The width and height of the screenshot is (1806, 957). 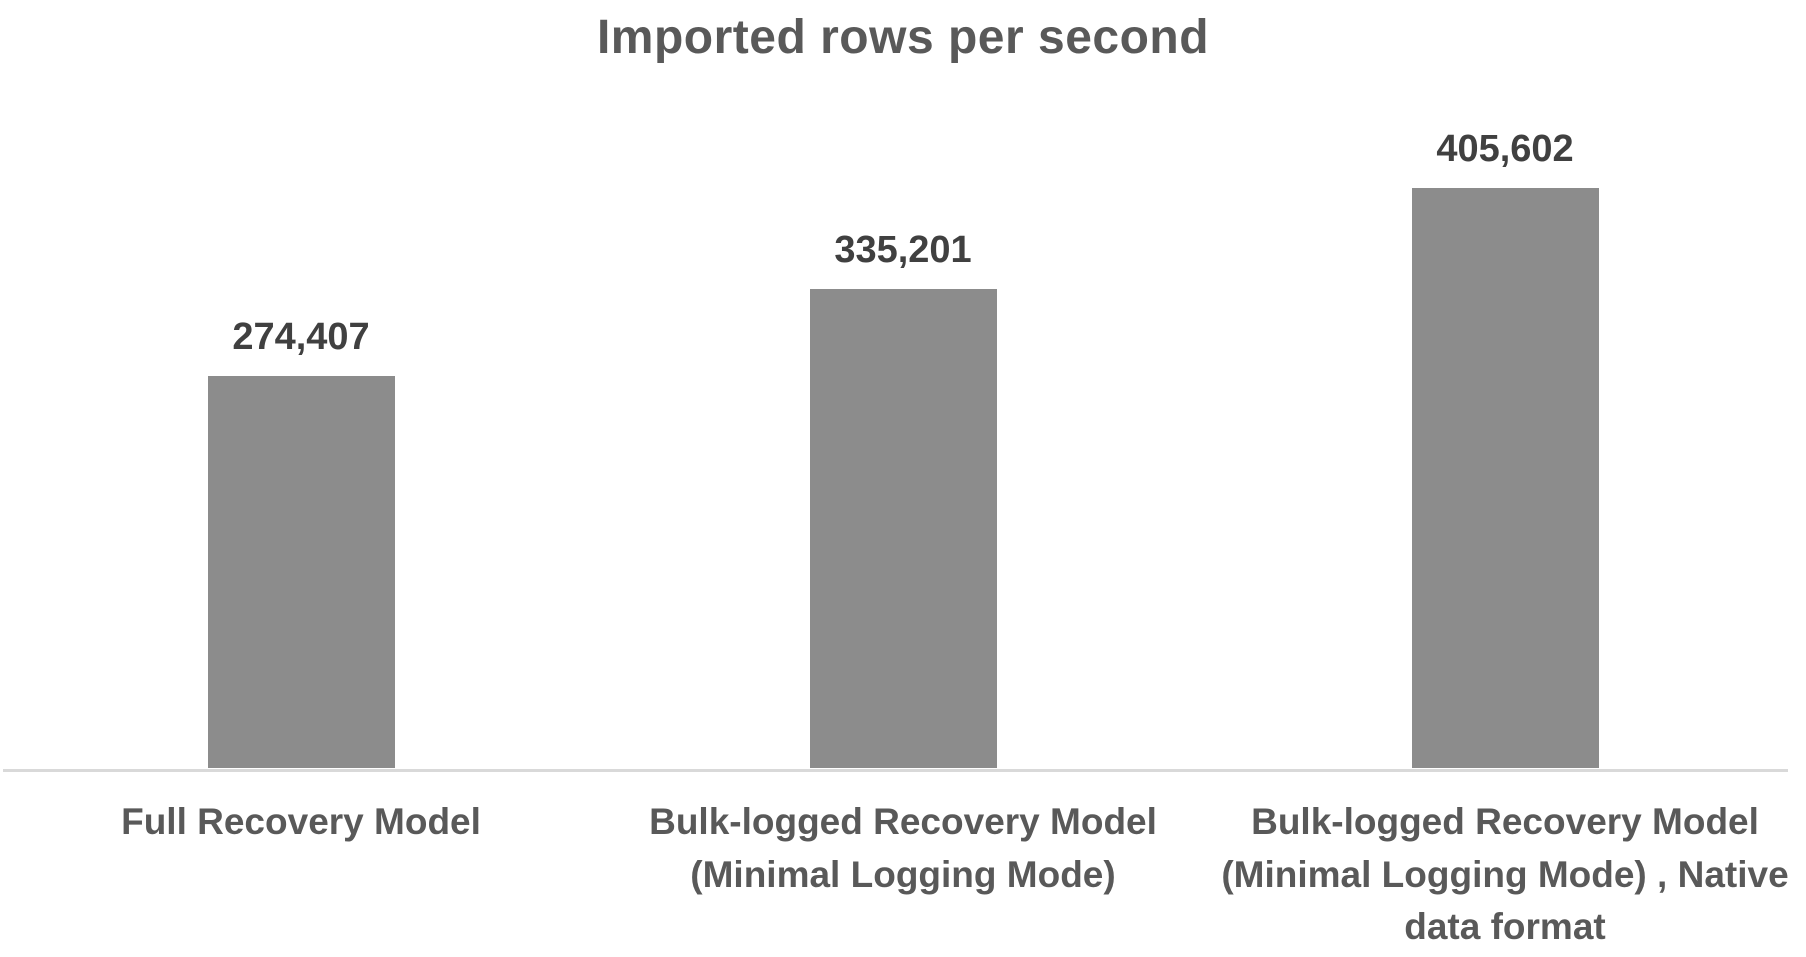 I want to click on bar-bulk-logged, so click(x=903, y=528).